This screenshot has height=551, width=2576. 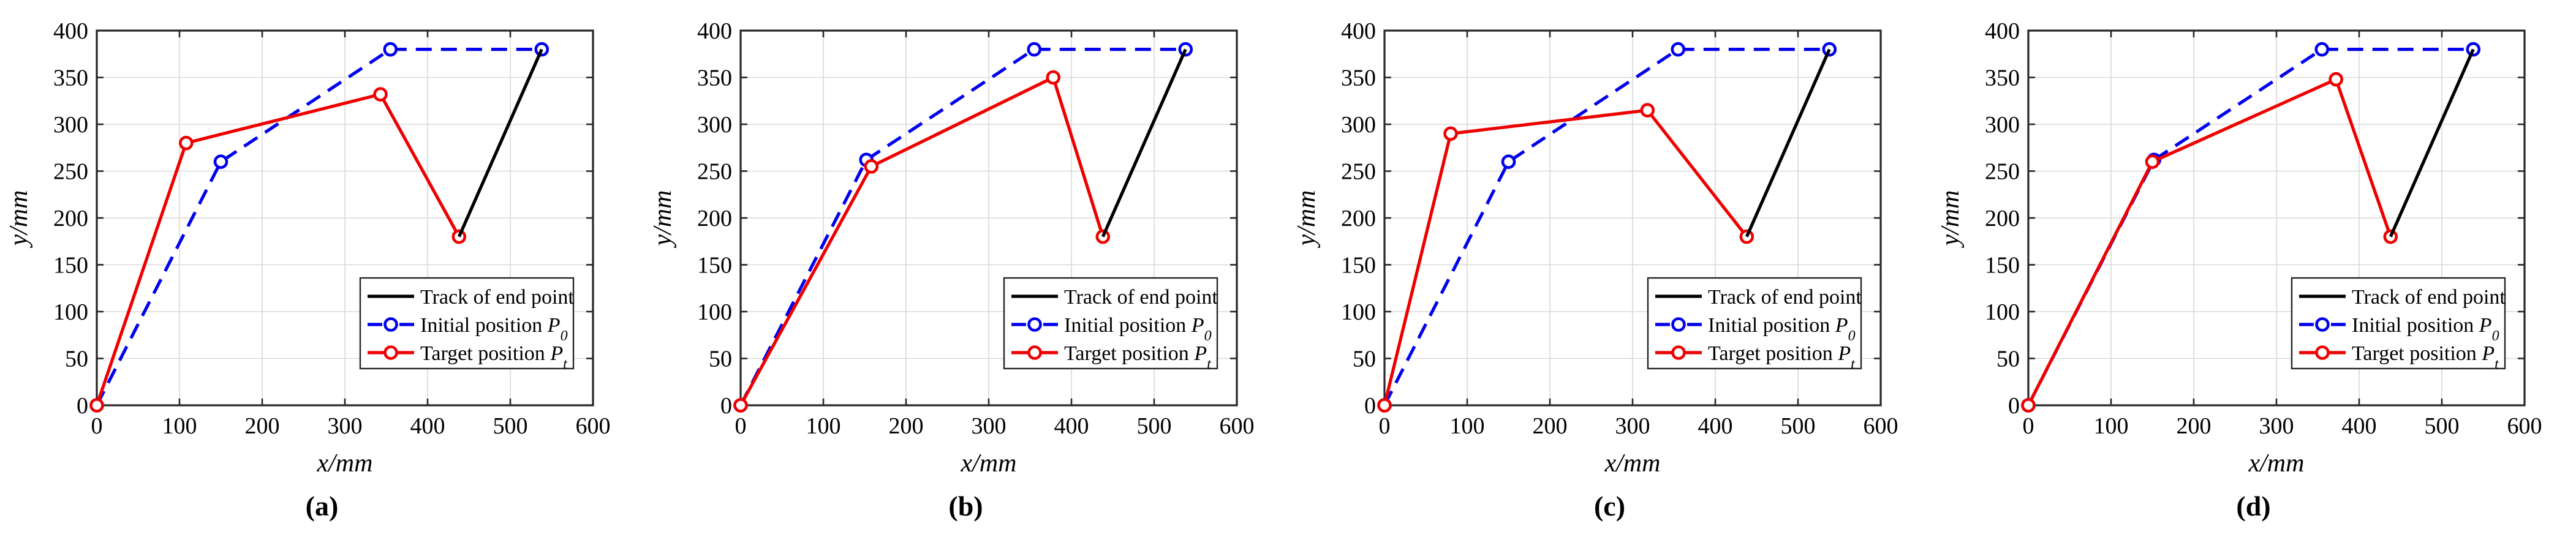 What do you see at coordinates (2253, 506) in the screenshot?
I see `panel-caption: (d)` at bounding box center [2253, 506].